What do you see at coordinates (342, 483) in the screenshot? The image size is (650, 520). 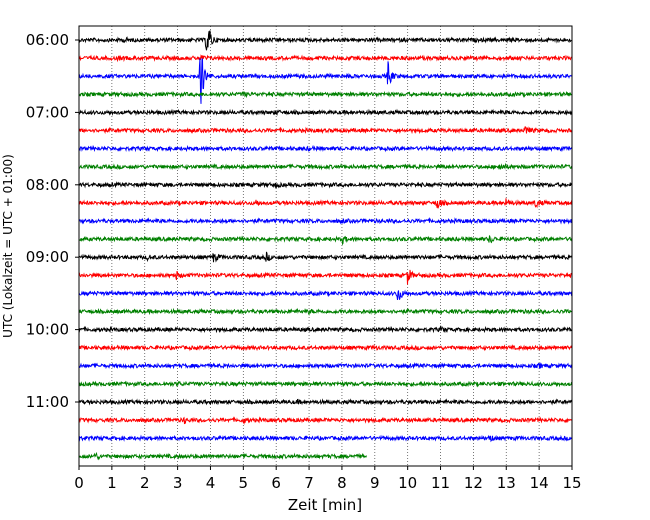 I see `x-tick-label: 8` at bounding box center [342, 483].